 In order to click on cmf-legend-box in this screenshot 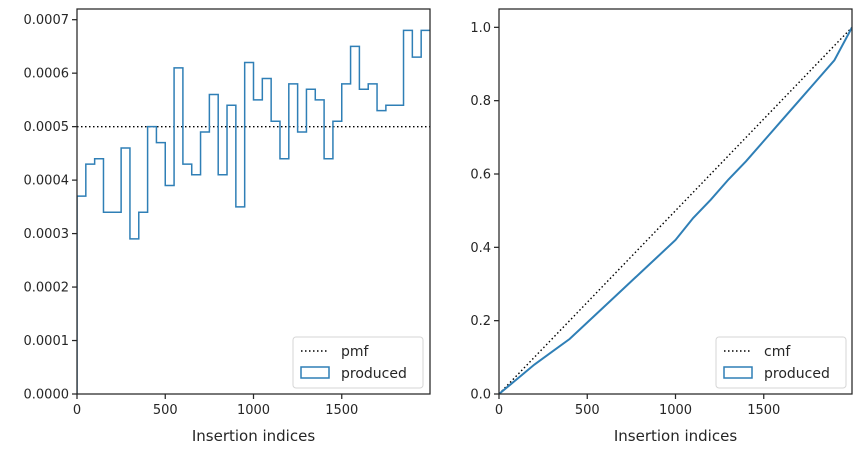, I will do `click(781, 362)`.